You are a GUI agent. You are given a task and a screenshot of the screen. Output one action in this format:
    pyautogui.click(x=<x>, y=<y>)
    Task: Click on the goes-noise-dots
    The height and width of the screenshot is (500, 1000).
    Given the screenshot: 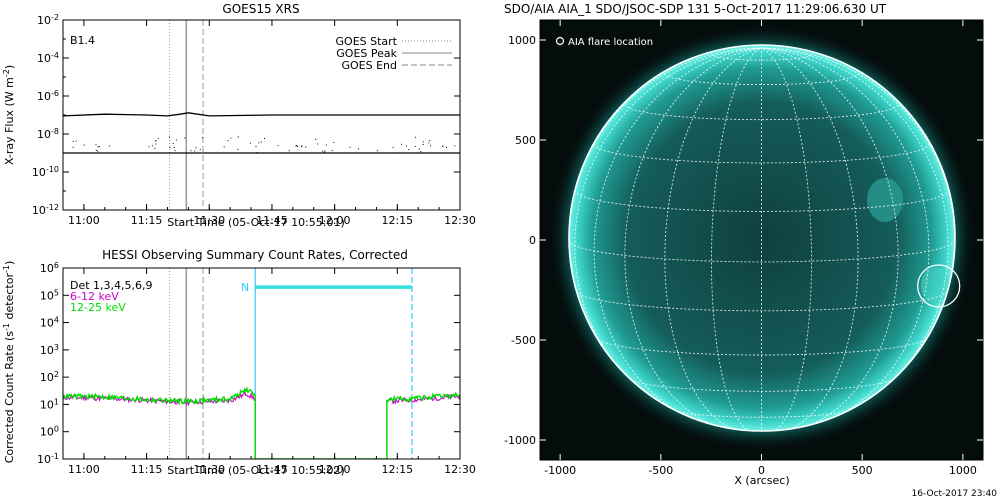 What is the action you would take?
    pyautogui.click(x=264, y=145)
    